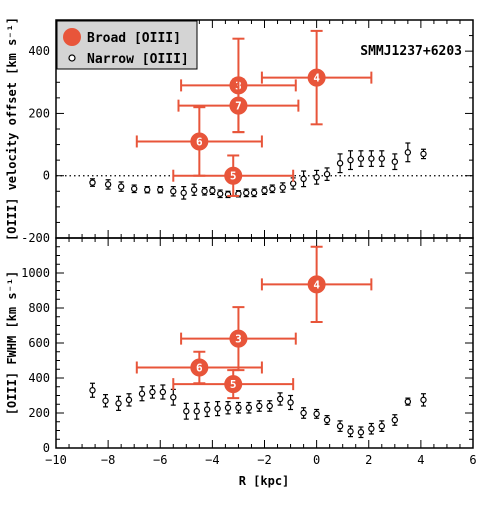 This screenshot has width=500, height=505. I want to click on y-tick-label-bottom: 600, so click(39, 343).